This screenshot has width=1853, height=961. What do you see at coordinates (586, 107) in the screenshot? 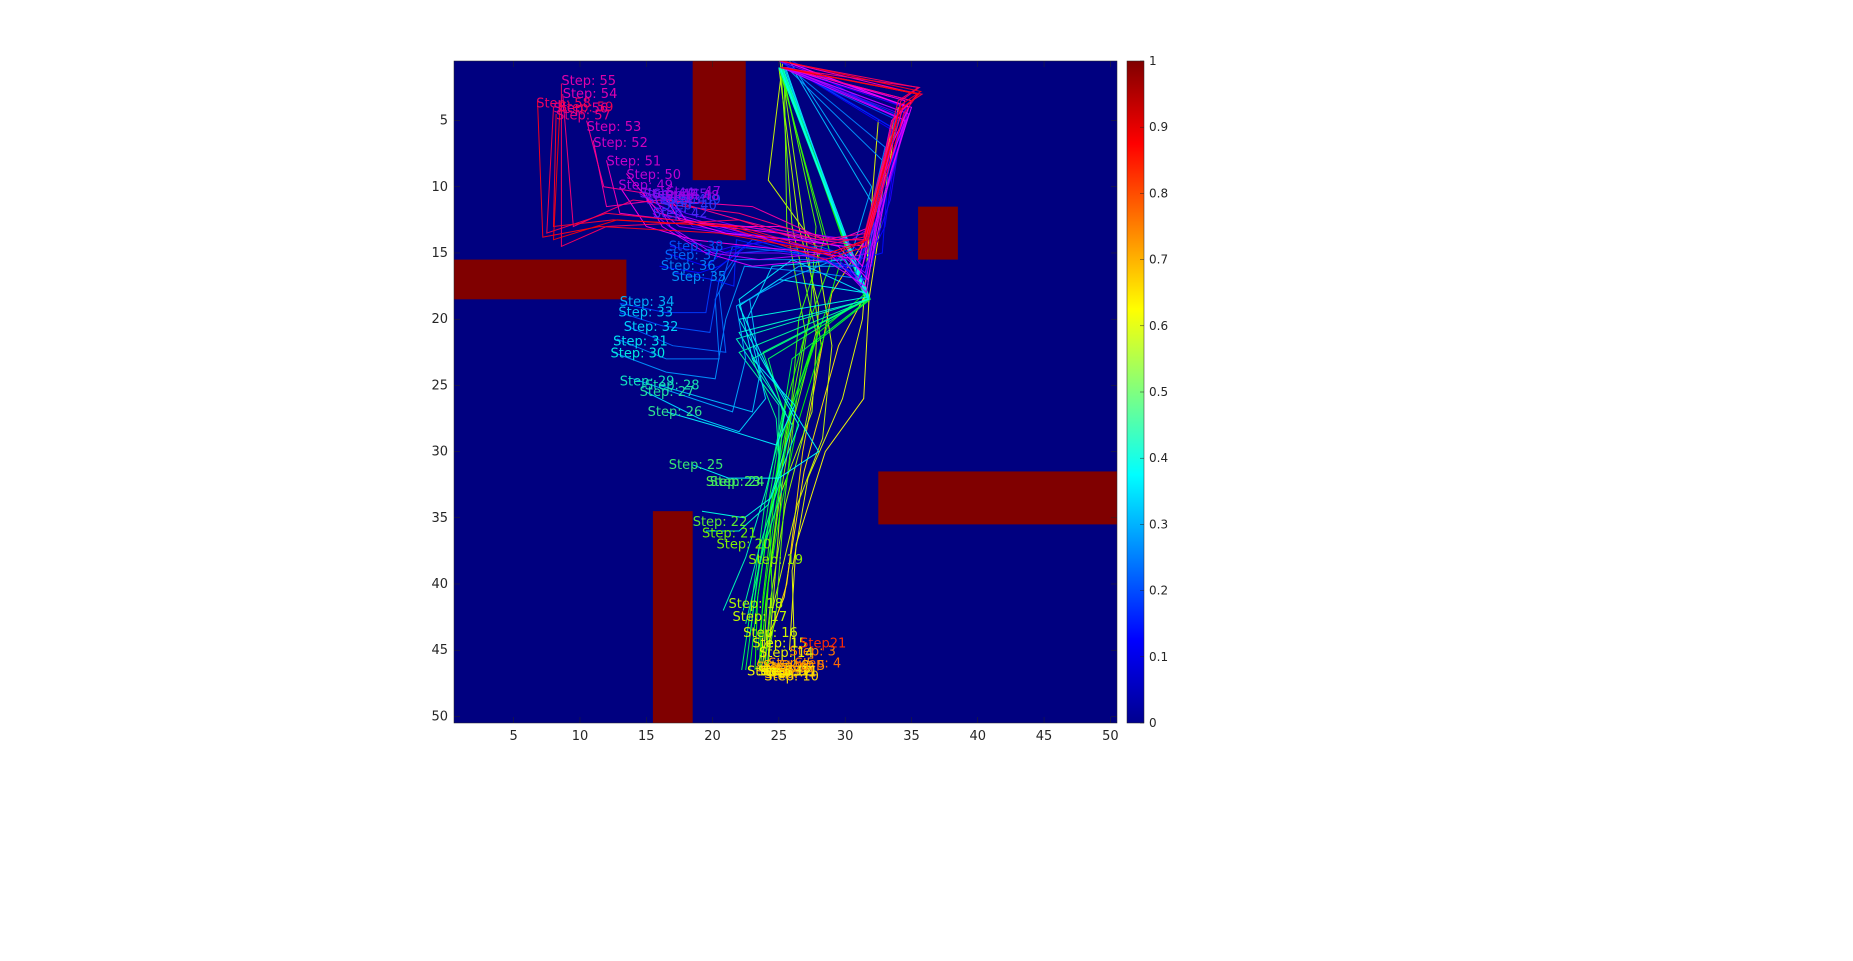
I see `step-label: Step: 59` at bounding box center [586, 107].